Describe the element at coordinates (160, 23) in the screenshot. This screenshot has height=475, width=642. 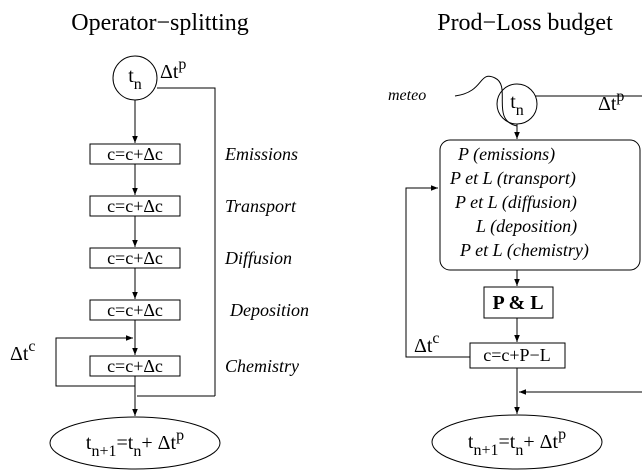
I see `title: Operator−splitting` at that location.